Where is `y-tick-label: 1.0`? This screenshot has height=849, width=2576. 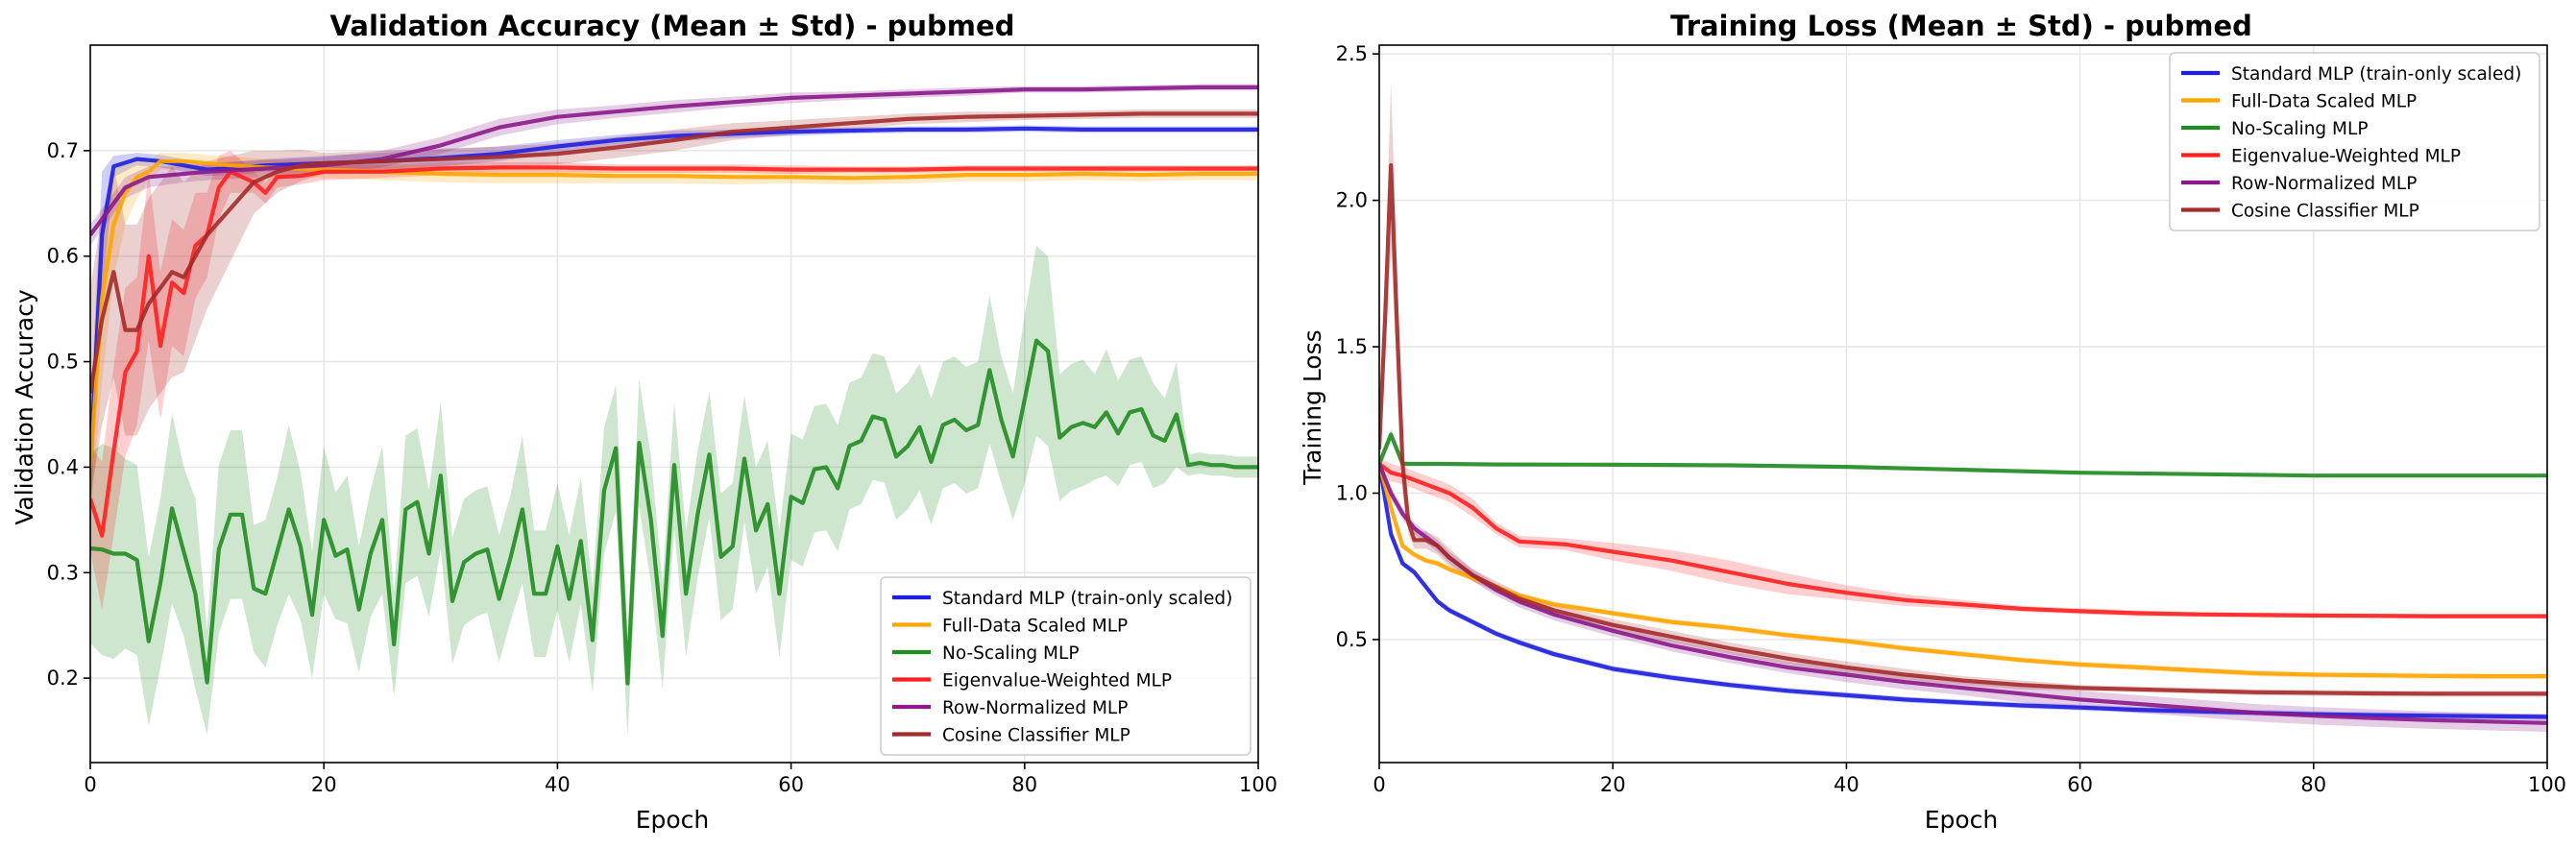
y-tick-label: 1.0 is located at coordinates (1352, 493).